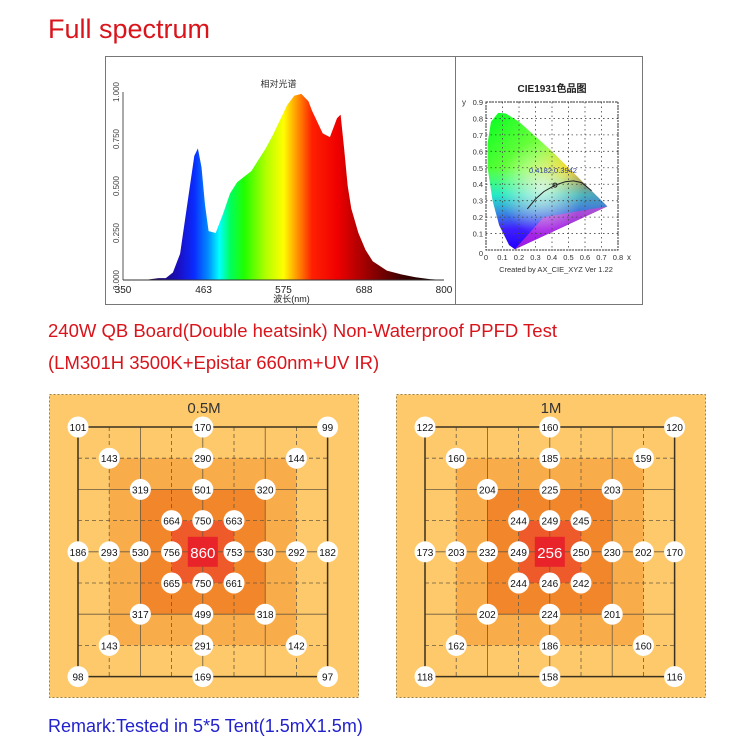  I want to click on ppfd-reading: 293, so click(109, 553).